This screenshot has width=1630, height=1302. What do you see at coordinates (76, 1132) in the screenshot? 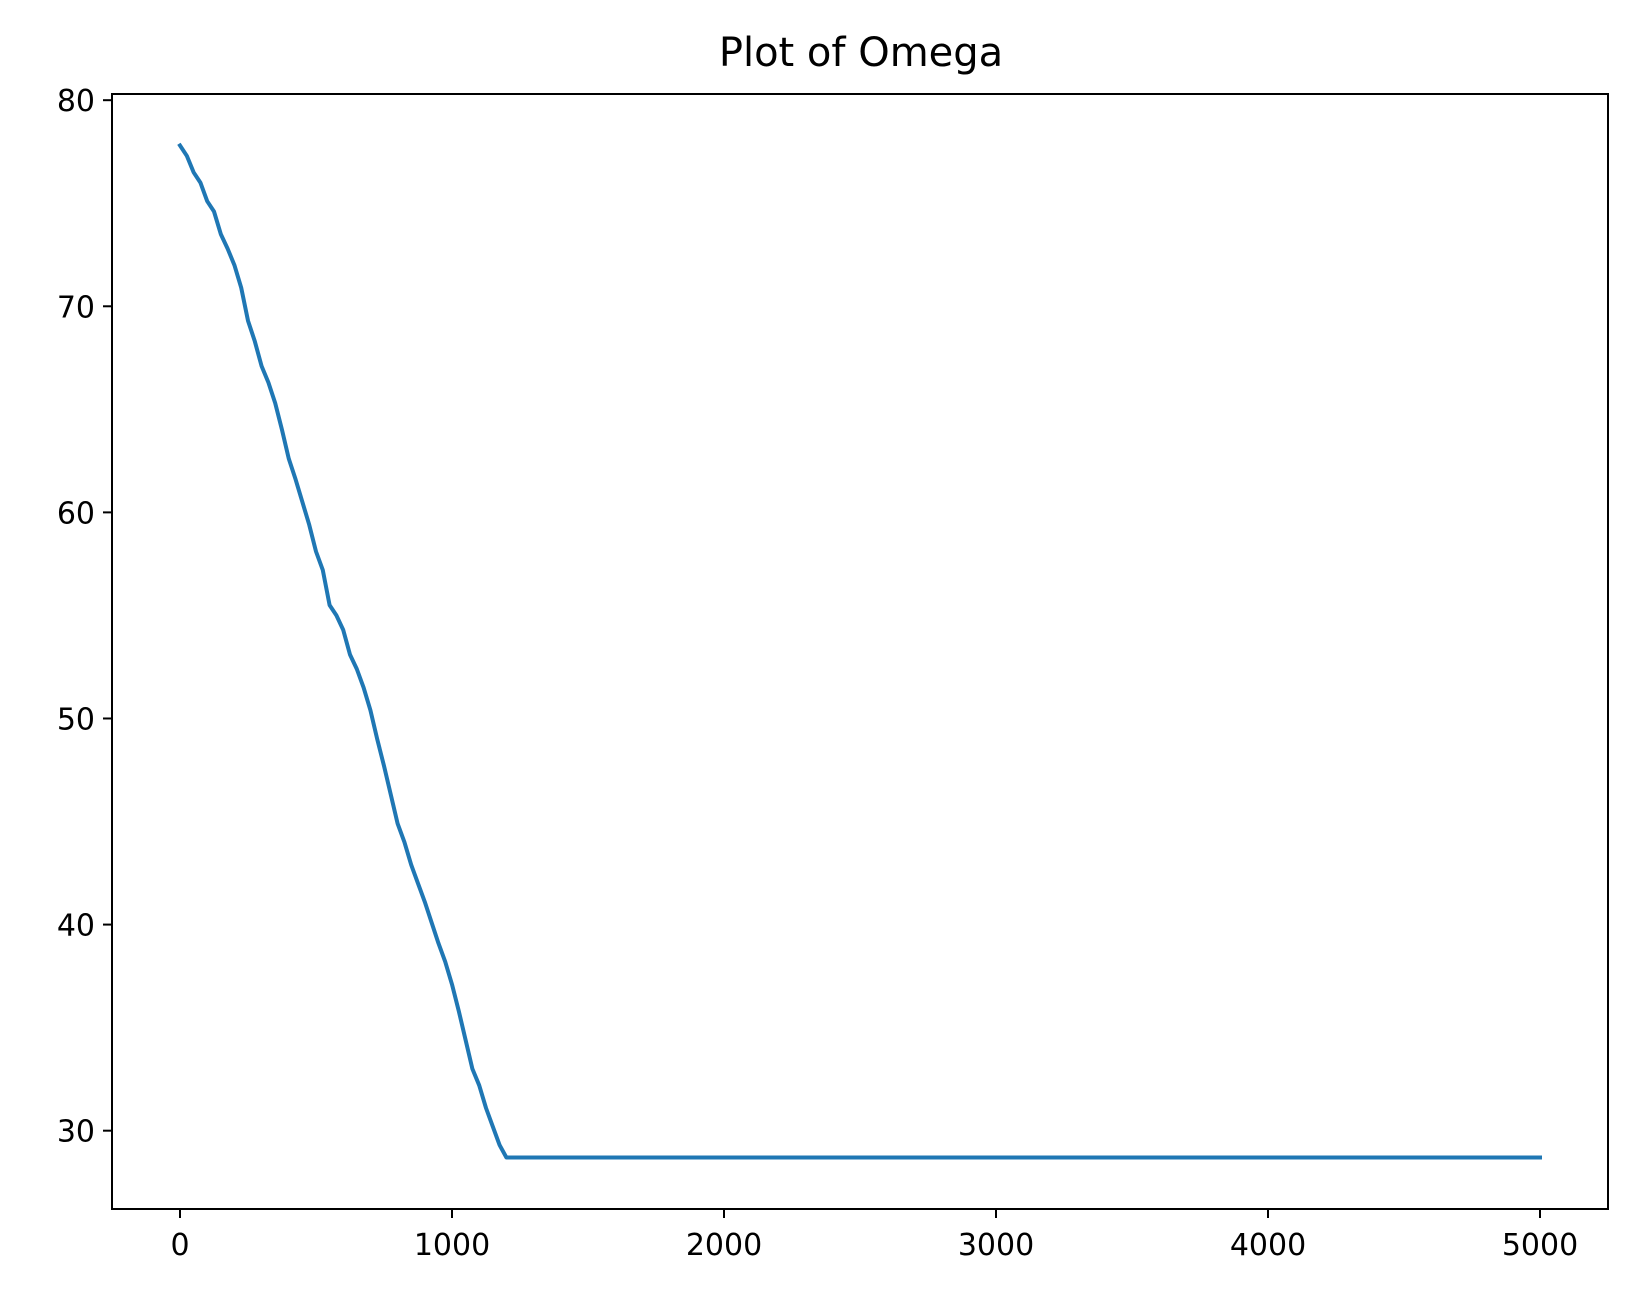
I see `y-tick-label: 30` at bounding box center [76, 1132].